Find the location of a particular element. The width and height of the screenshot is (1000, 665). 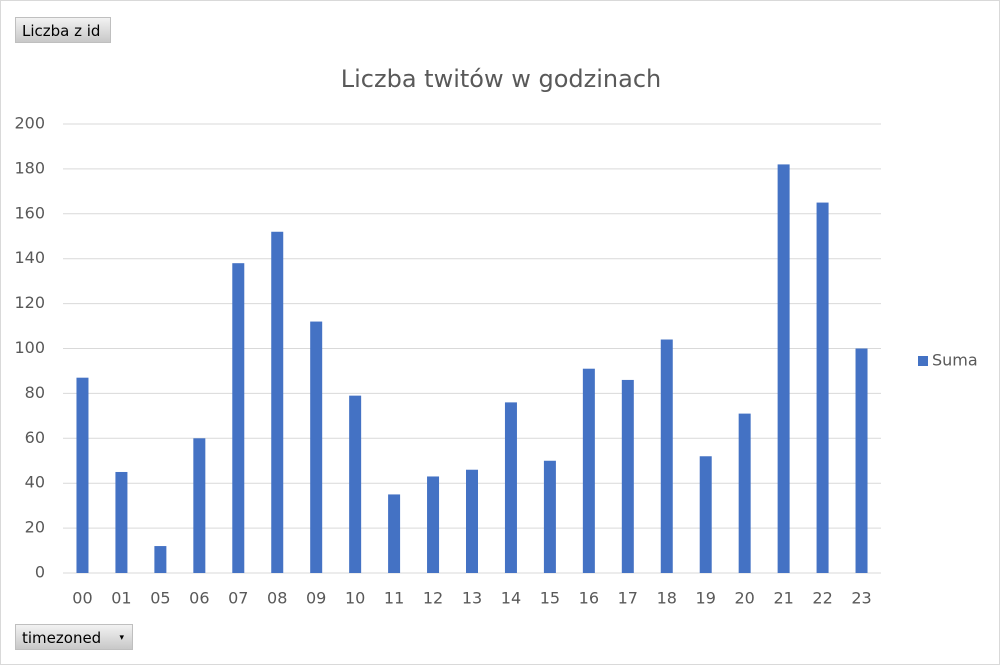

y-tick-label: 80 is located at coordinates (35, 392).